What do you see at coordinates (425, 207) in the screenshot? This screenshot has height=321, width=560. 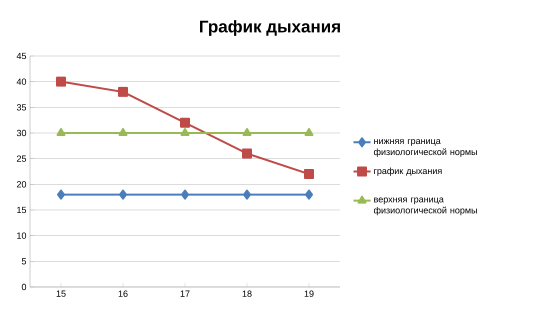 I see `legend-label: верхняя граница физиологической нормы` at bounding box center [425, 207].